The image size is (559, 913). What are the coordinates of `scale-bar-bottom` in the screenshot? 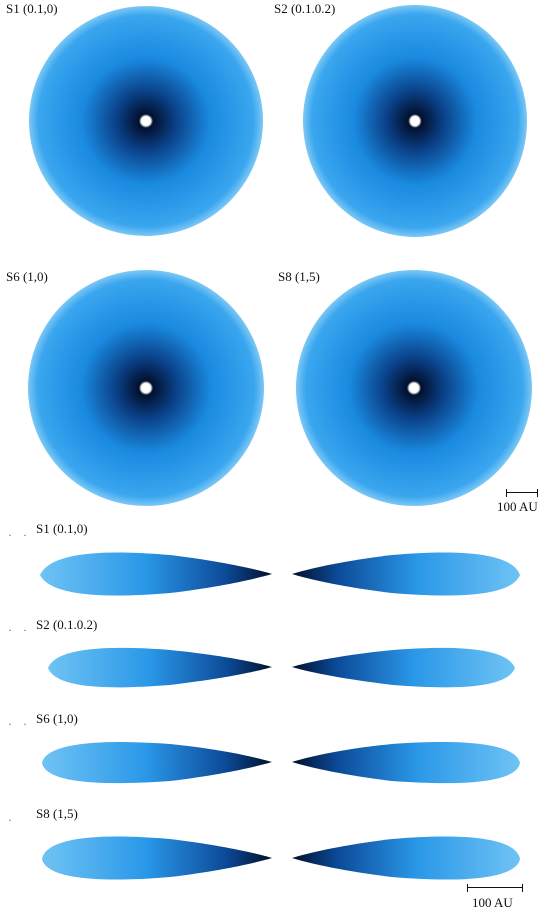 It's located at (495, 890).